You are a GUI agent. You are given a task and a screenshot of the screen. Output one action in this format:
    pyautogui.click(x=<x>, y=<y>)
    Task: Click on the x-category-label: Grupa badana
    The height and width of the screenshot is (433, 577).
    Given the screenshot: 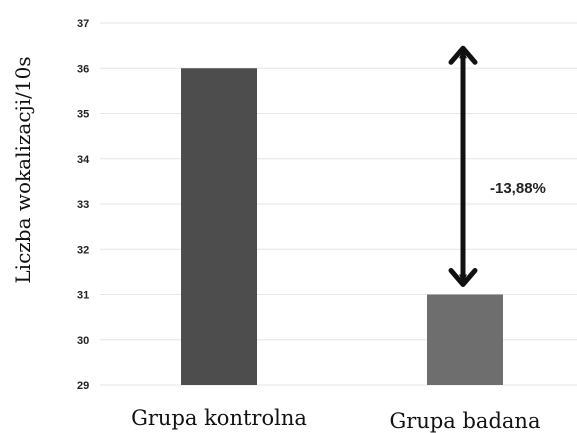 What is the action you would take?
    pyautogui.click(x=465, y=421)
    